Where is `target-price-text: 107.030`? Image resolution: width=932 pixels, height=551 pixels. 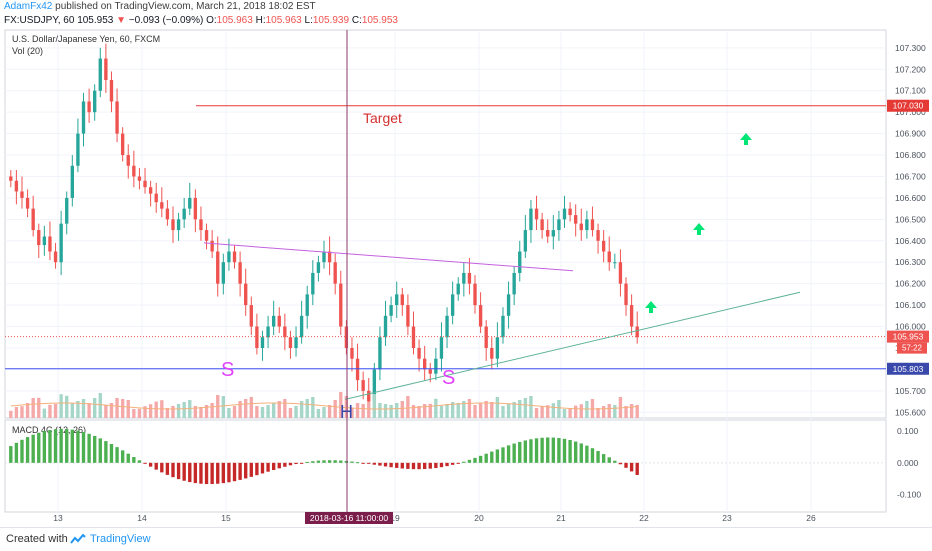 target-price-text: 107.030 is located at coordinates (908, 106).